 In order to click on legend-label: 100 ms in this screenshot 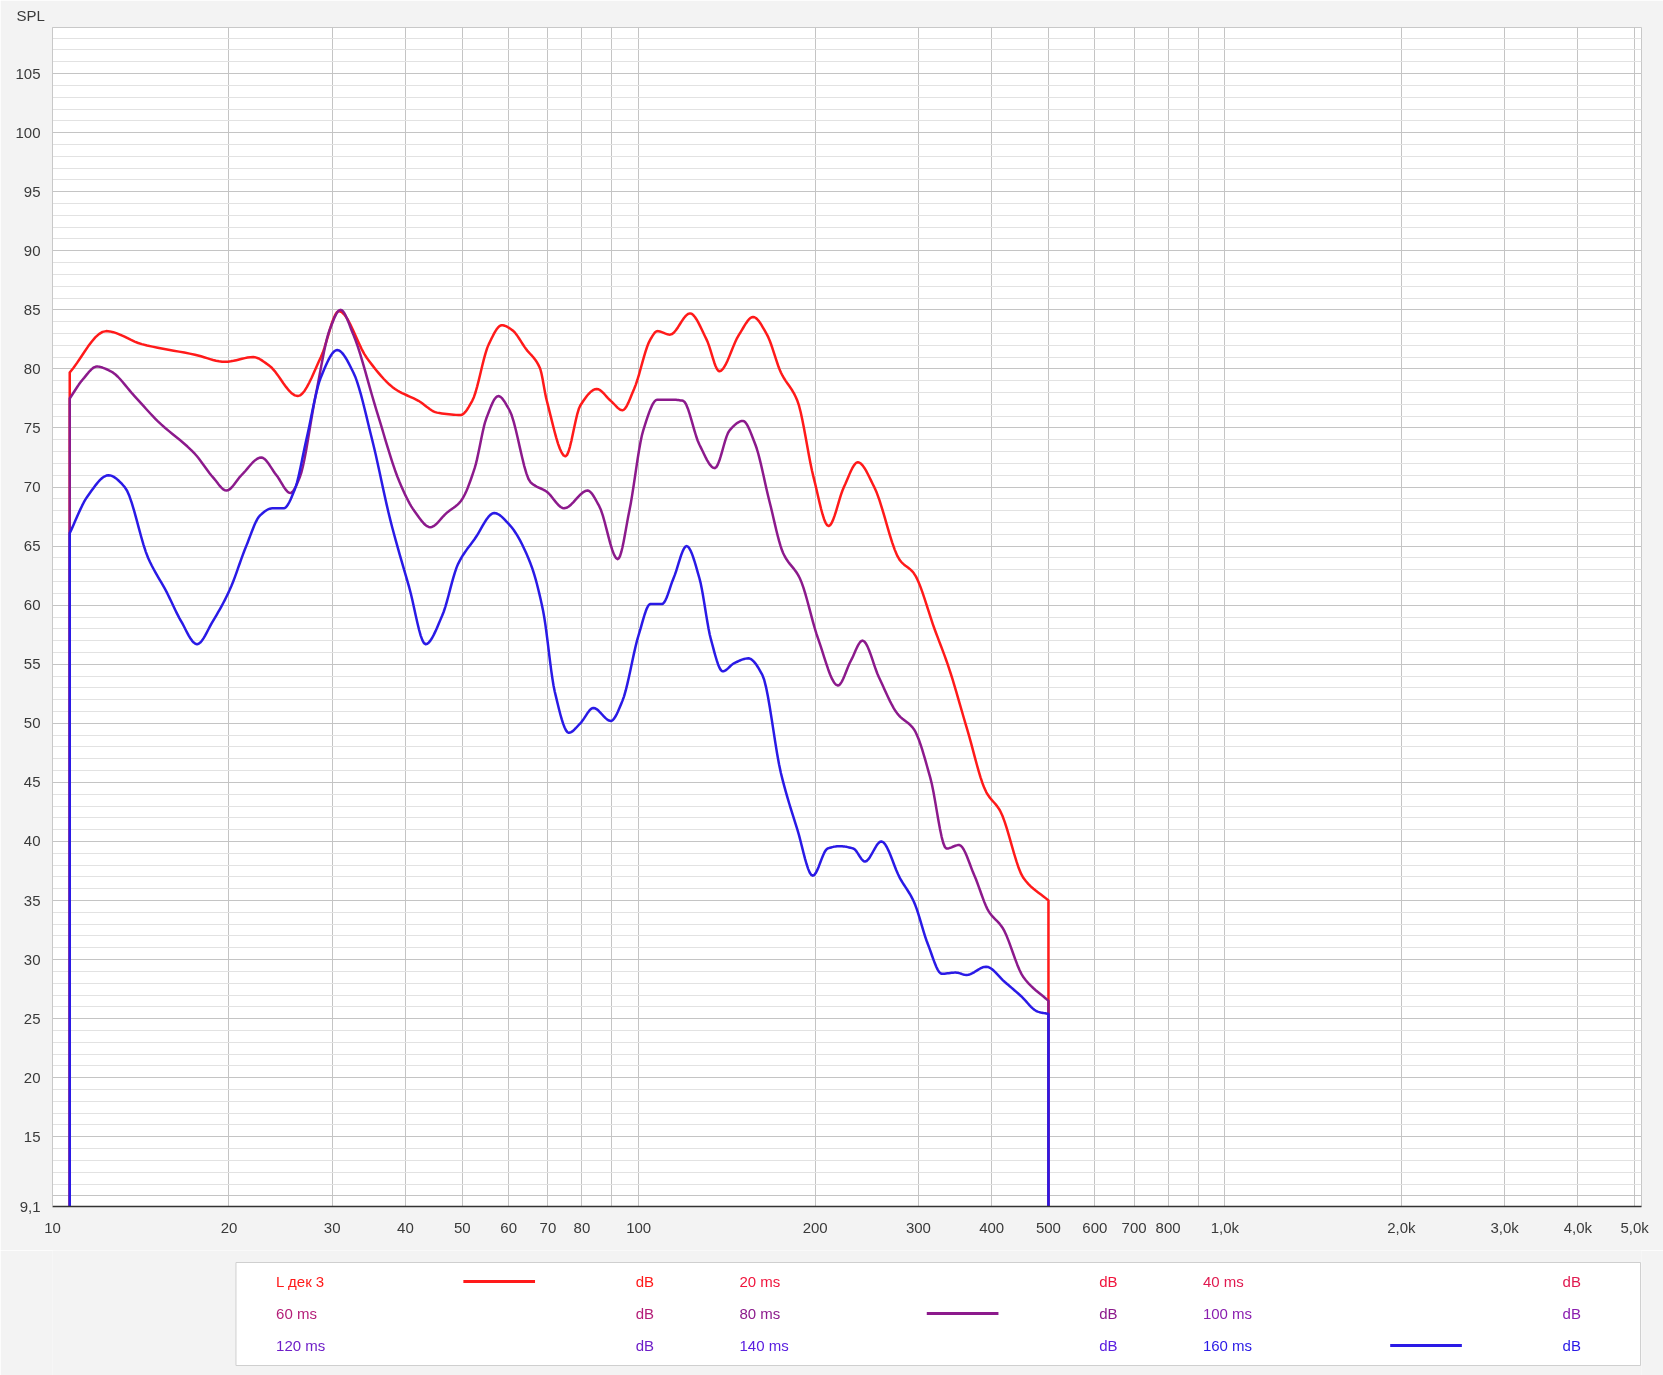, I will do `click(1227, 1313)`.